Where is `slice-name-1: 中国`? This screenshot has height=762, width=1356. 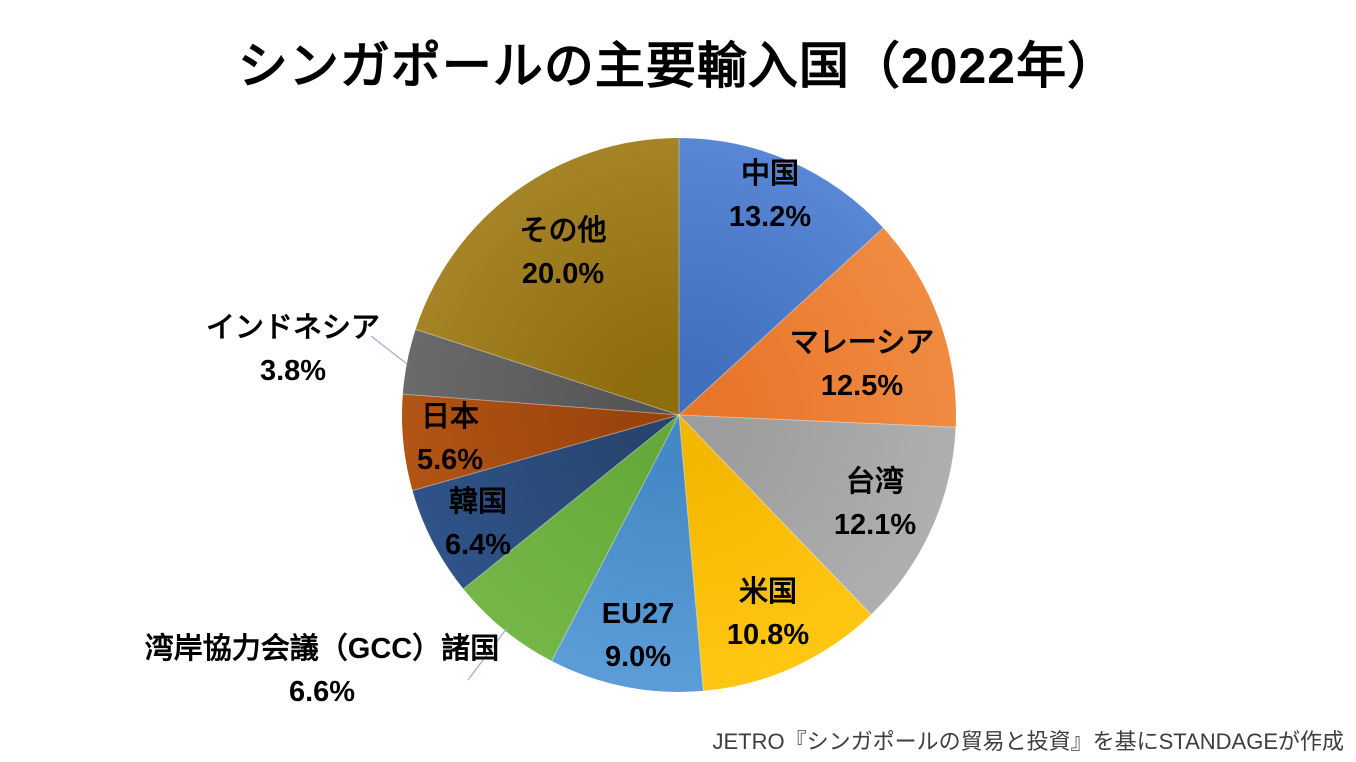
slice-name-1: 中国 is located at coordinates (770, 173).